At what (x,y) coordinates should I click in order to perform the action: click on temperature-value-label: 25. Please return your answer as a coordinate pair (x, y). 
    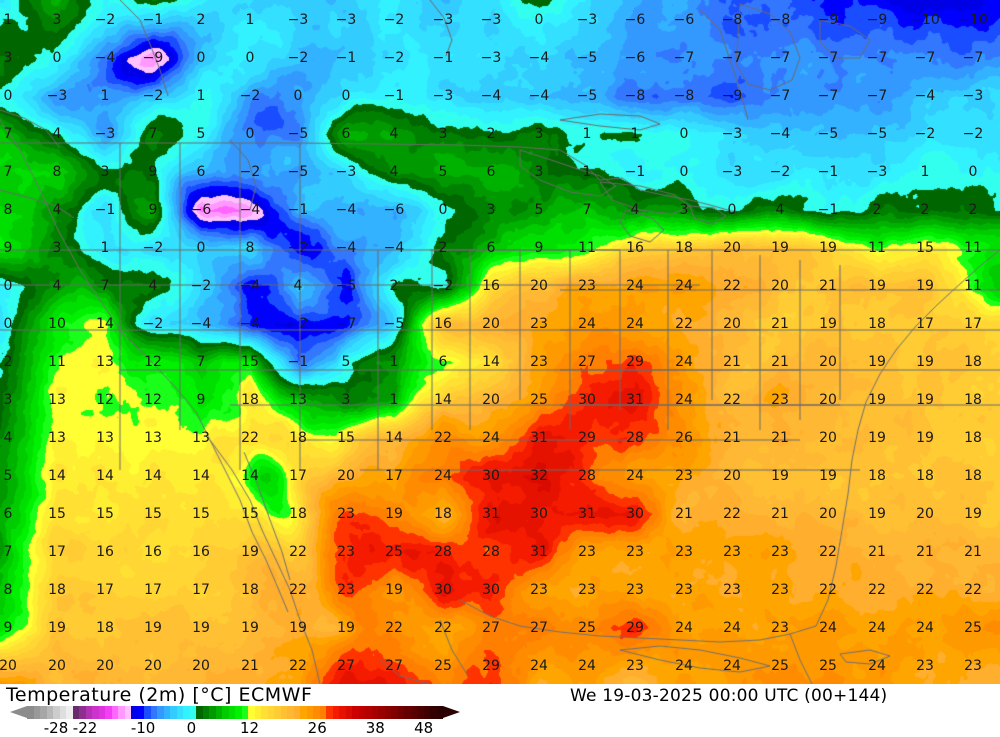
    Looking at the image, I should click on (828, 666).